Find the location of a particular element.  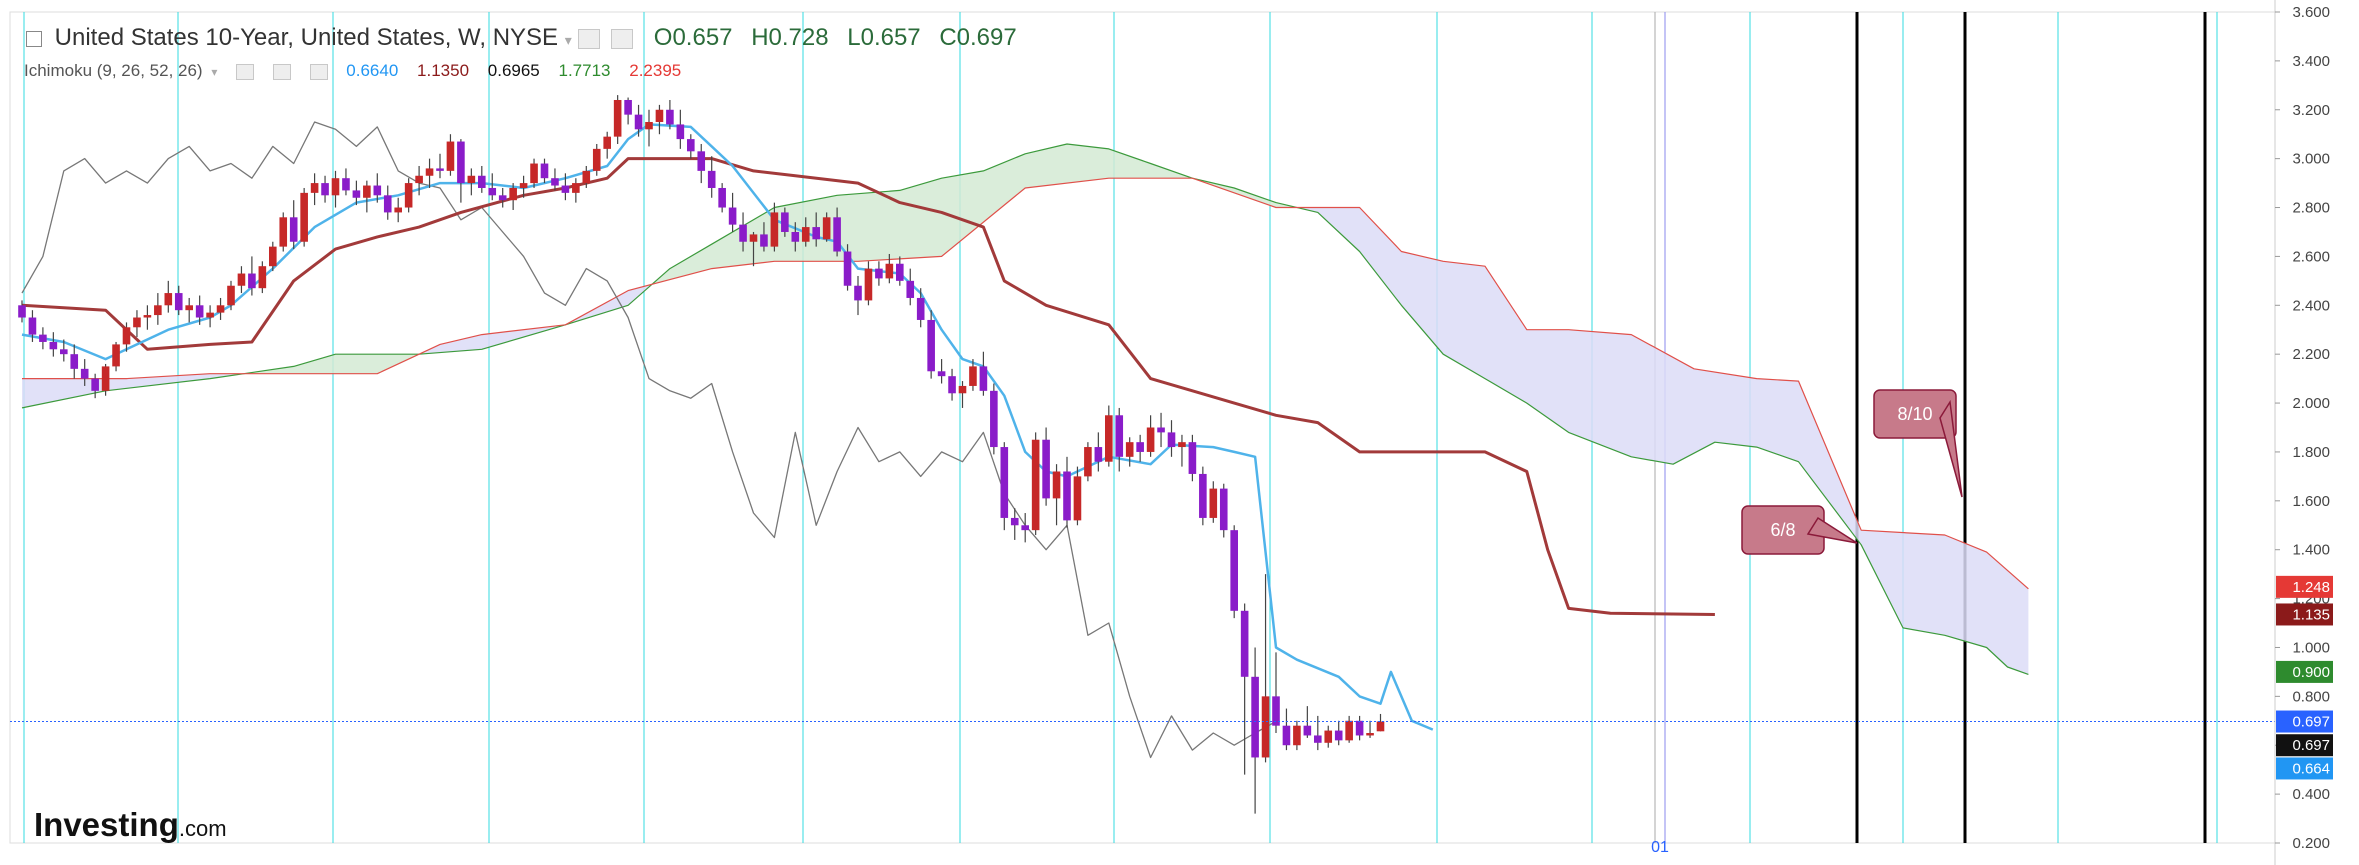

cloud-bullish is located at coordinates (335, 362).